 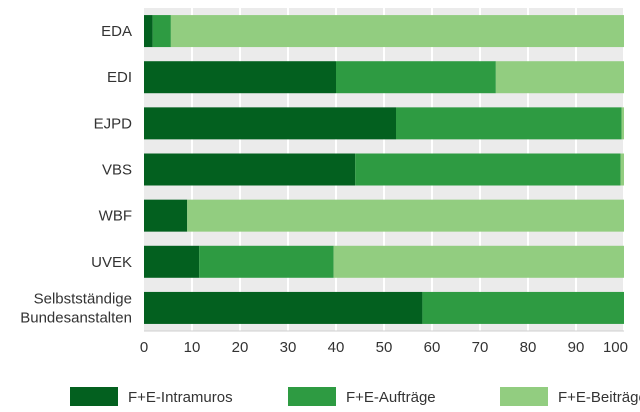 I want to click on x-tick-label-100: 100, so click(x=615, y=347).